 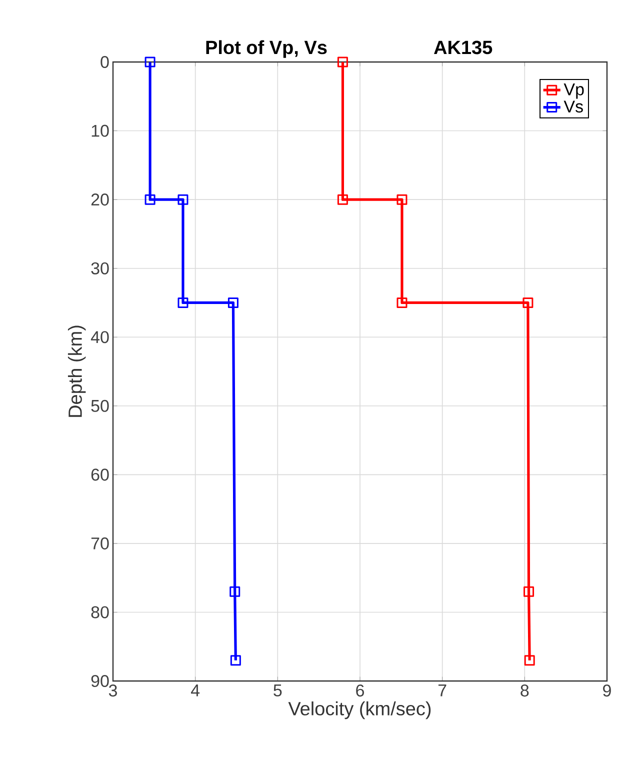 I want to click on y-tick-label: 50, so click(x=100, y=406).